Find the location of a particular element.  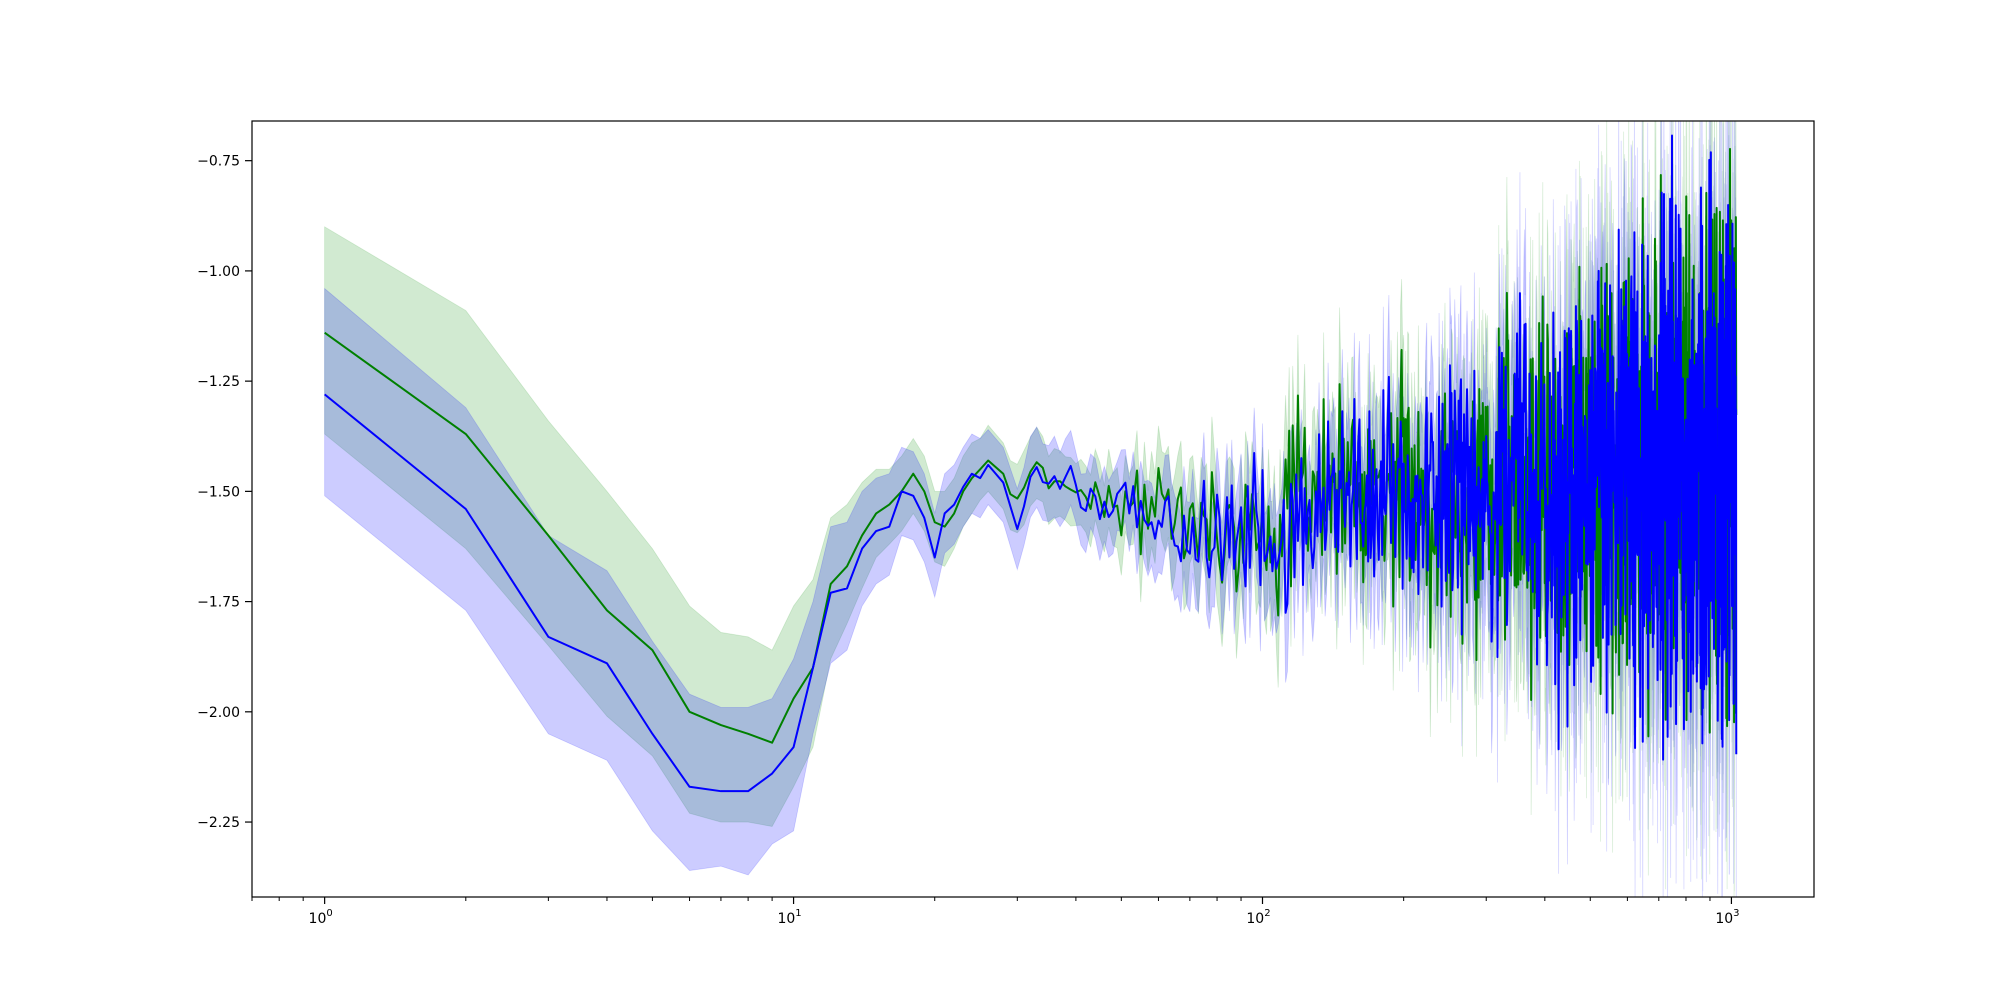

y-tick-label: −1.00 is located at coordinates (218, 272).